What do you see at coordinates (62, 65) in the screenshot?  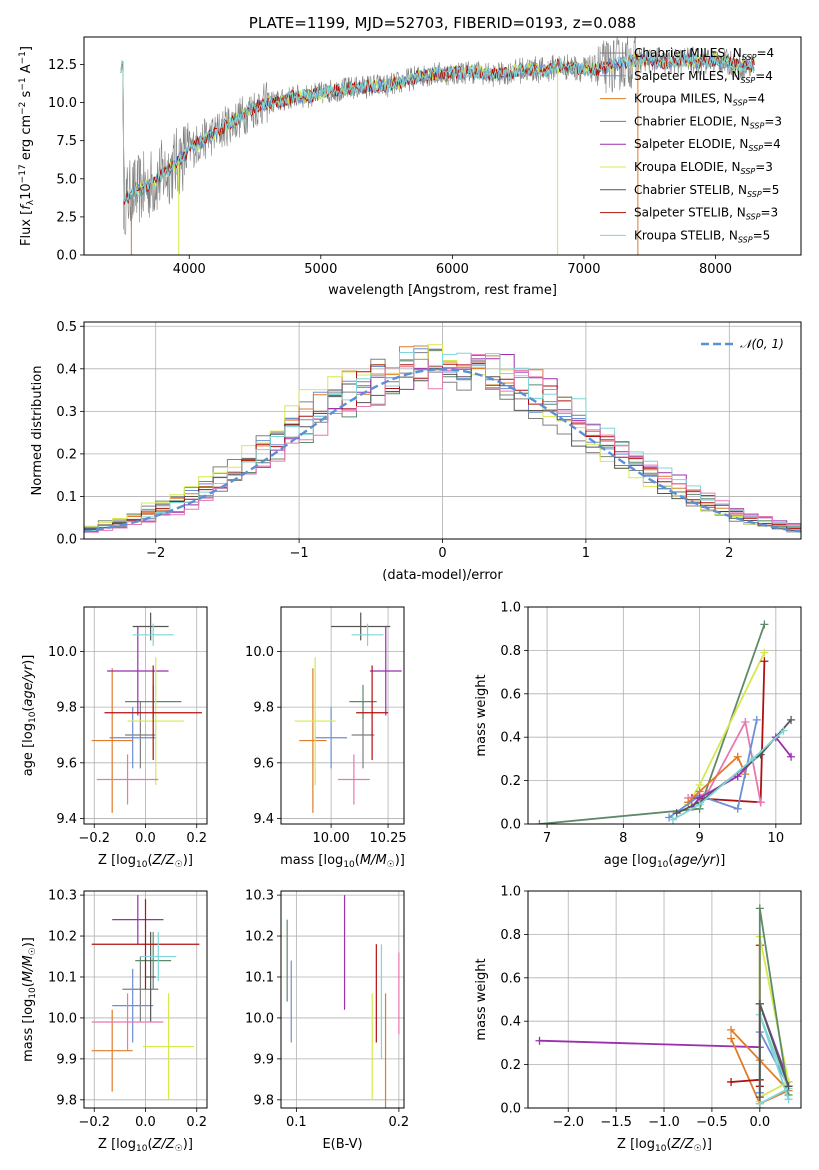 I see `y-tick-label: 12.5` at bounding box center [62, 65].